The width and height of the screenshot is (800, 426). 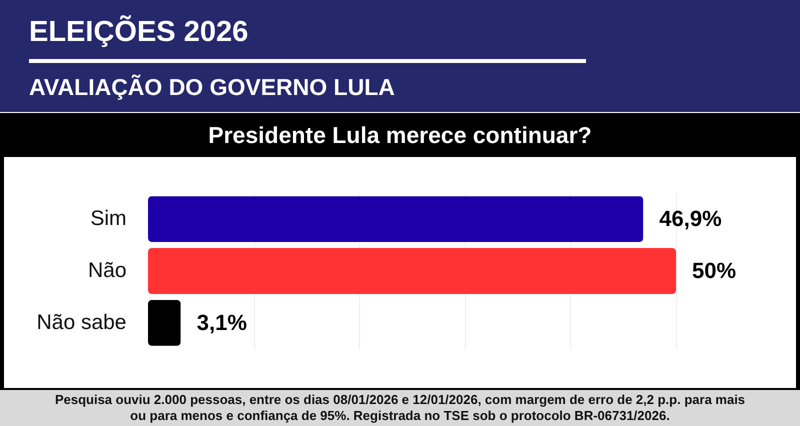 I want to click on chart-title: ELEIÇÕES 2026, so click(x=138, y=32).